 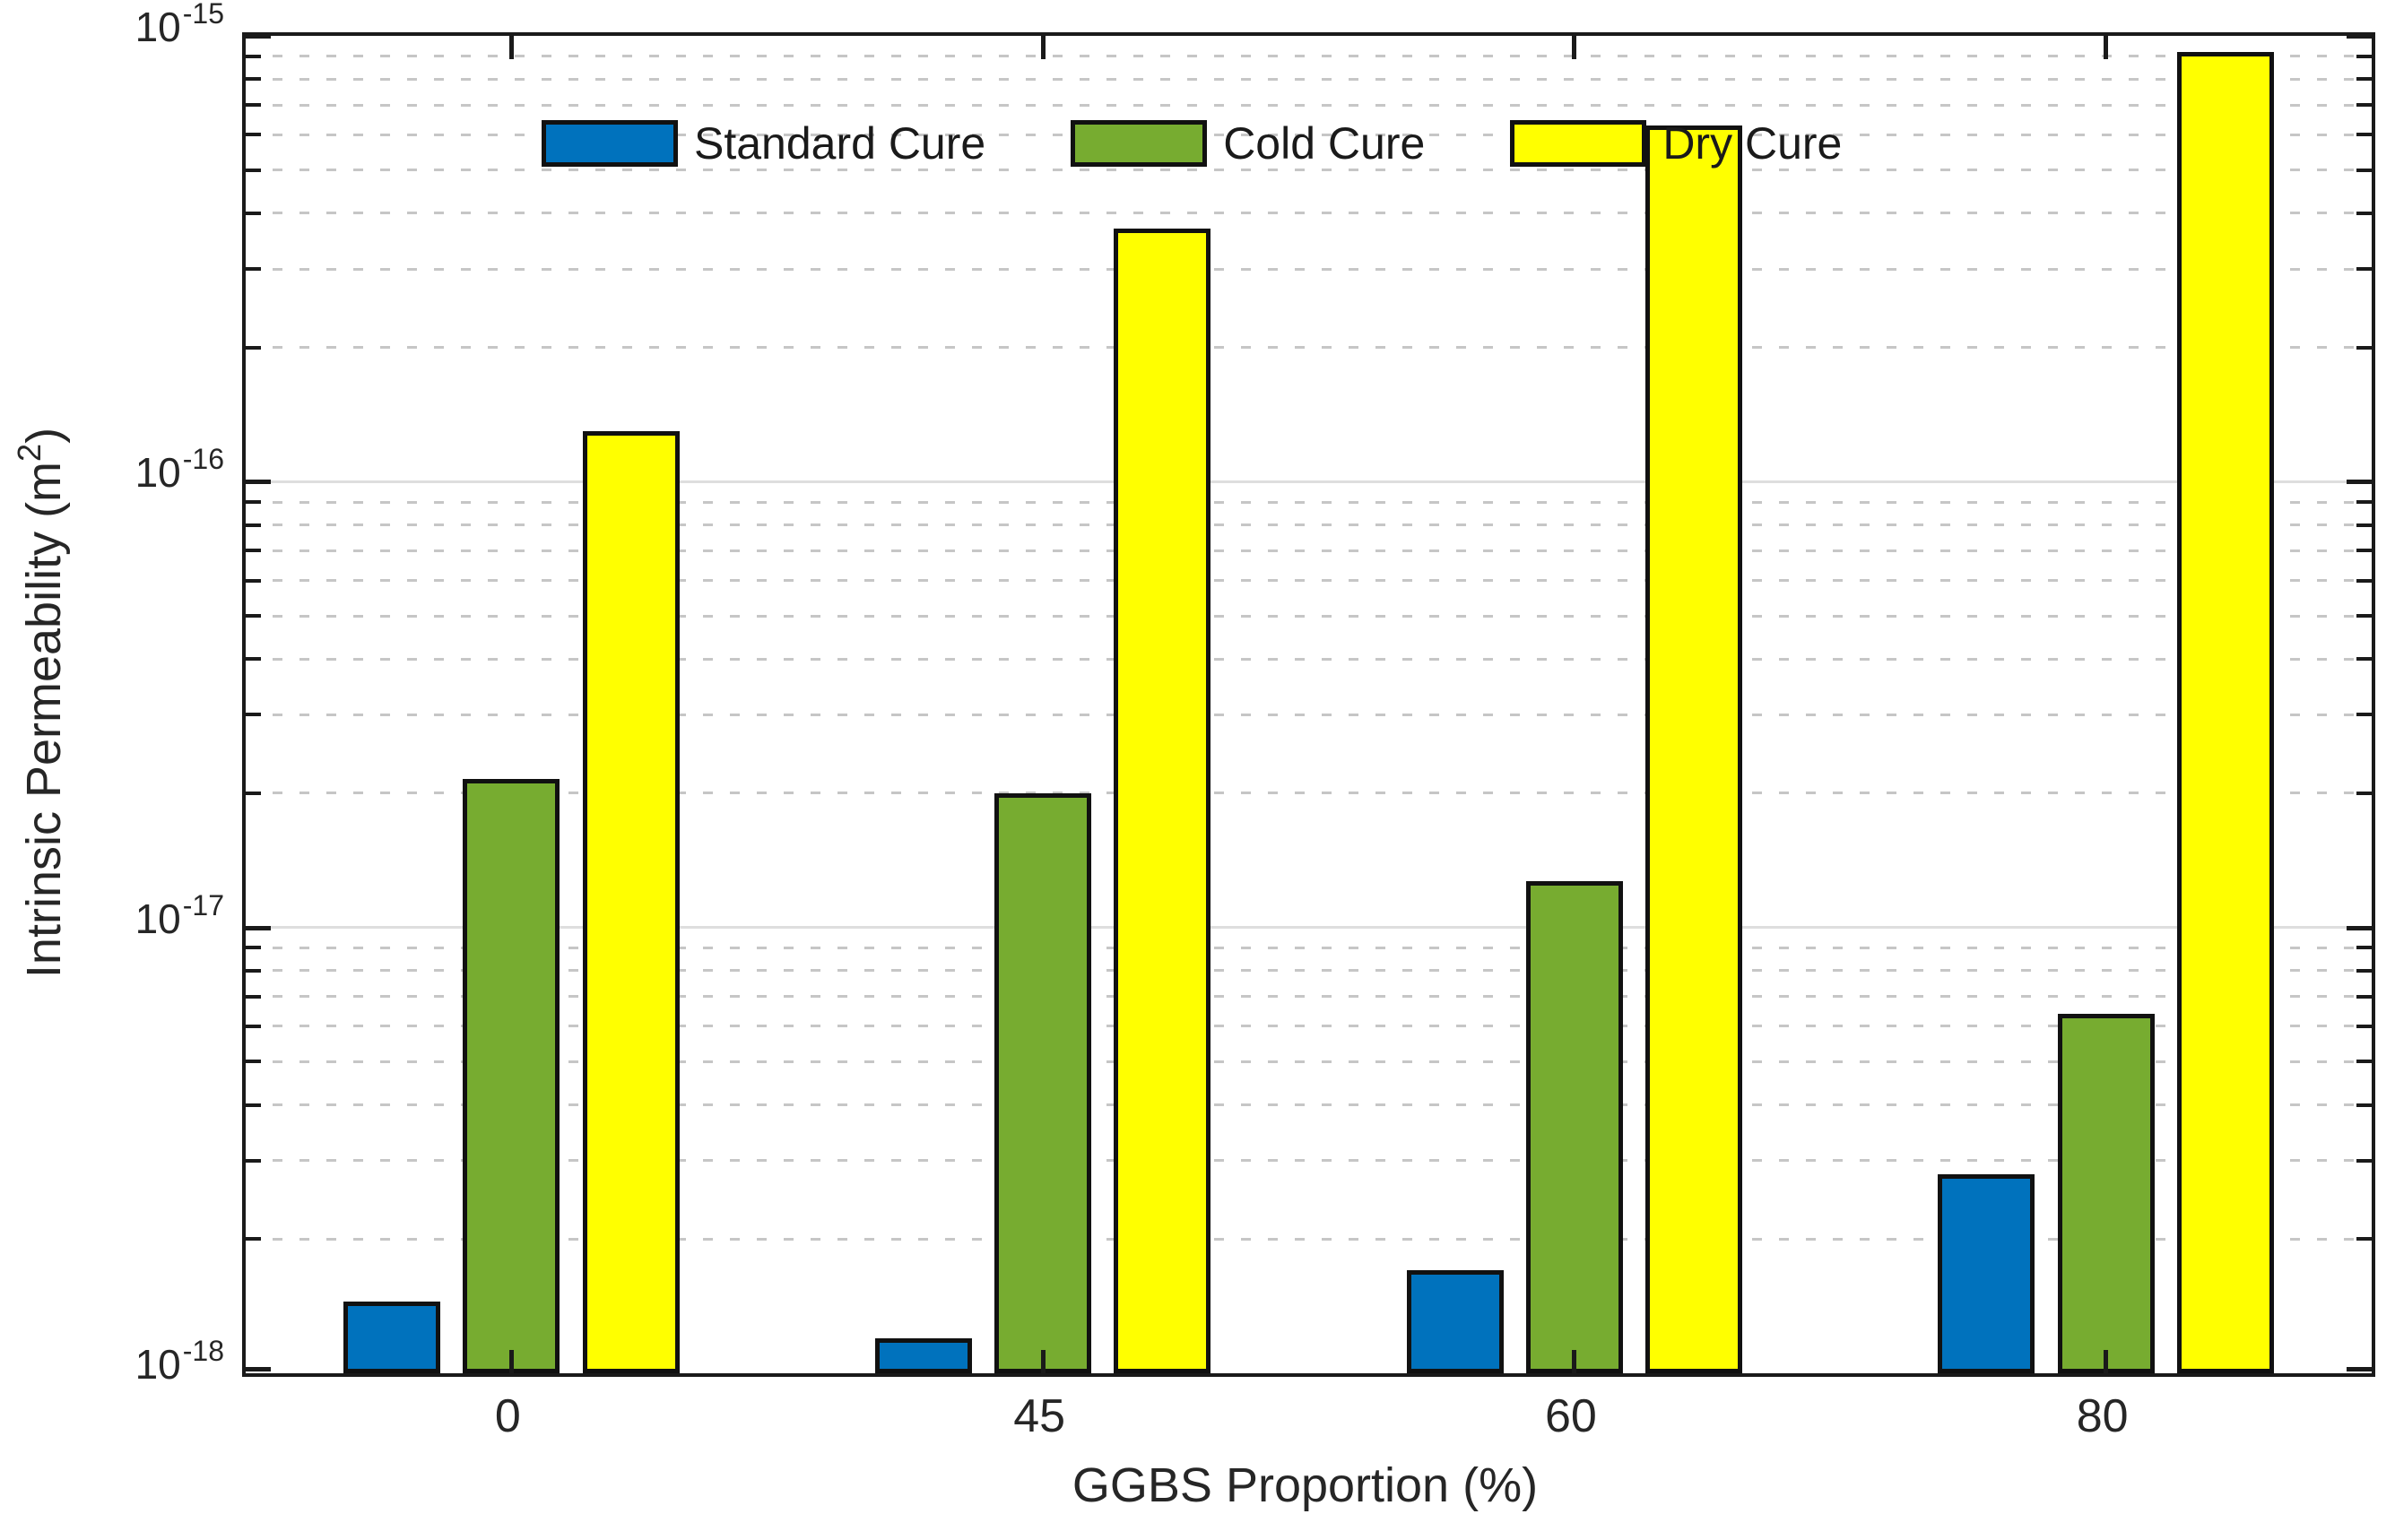 What do you see at coordinates (203, 15) in the screenshot?
I see `y-tick-exponent: -15` at bounding box center [203, 15].